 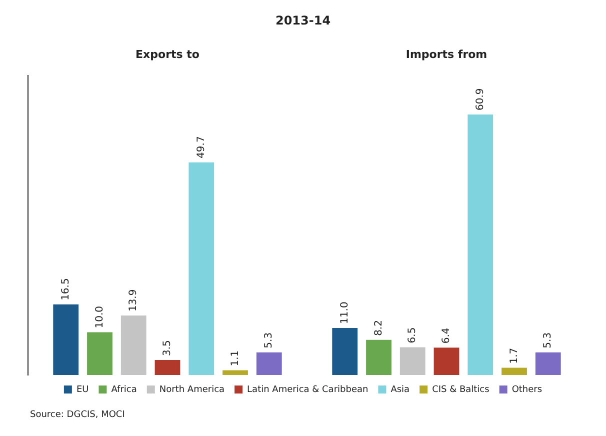 I want to click on legend-label: Latin America & Caribbean, so click(x=307, y=389).